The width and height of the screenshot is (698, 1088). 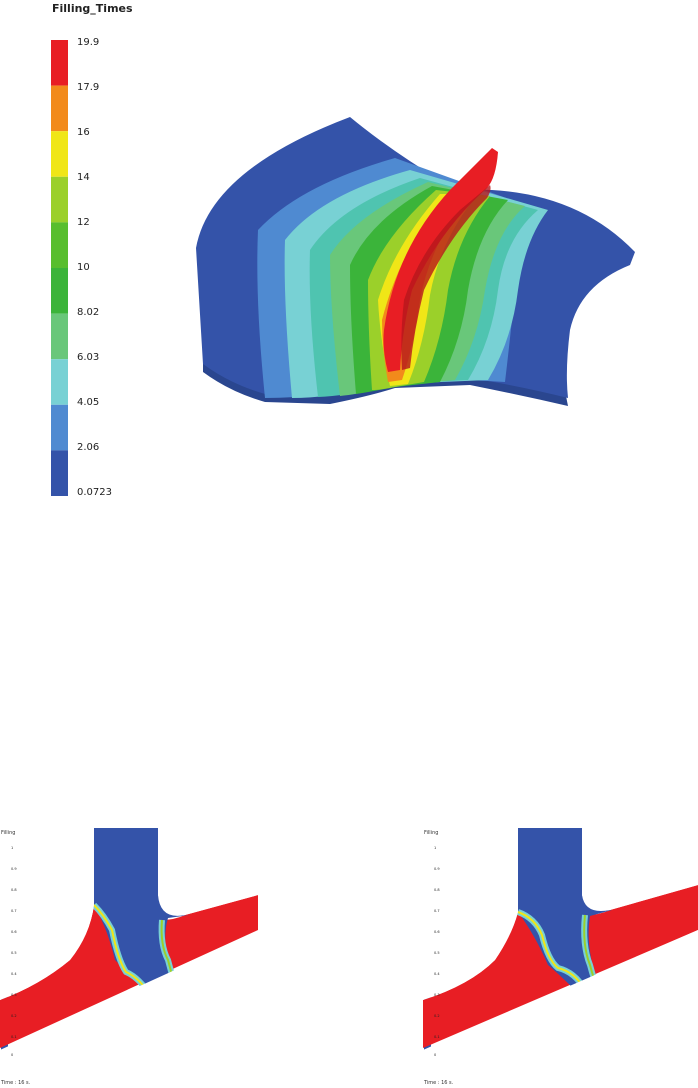 What do you see at coordinates (437, 953) in the screenshot?
I see `panel-2-label-5: 0.5` at bounding box center [437, 953].